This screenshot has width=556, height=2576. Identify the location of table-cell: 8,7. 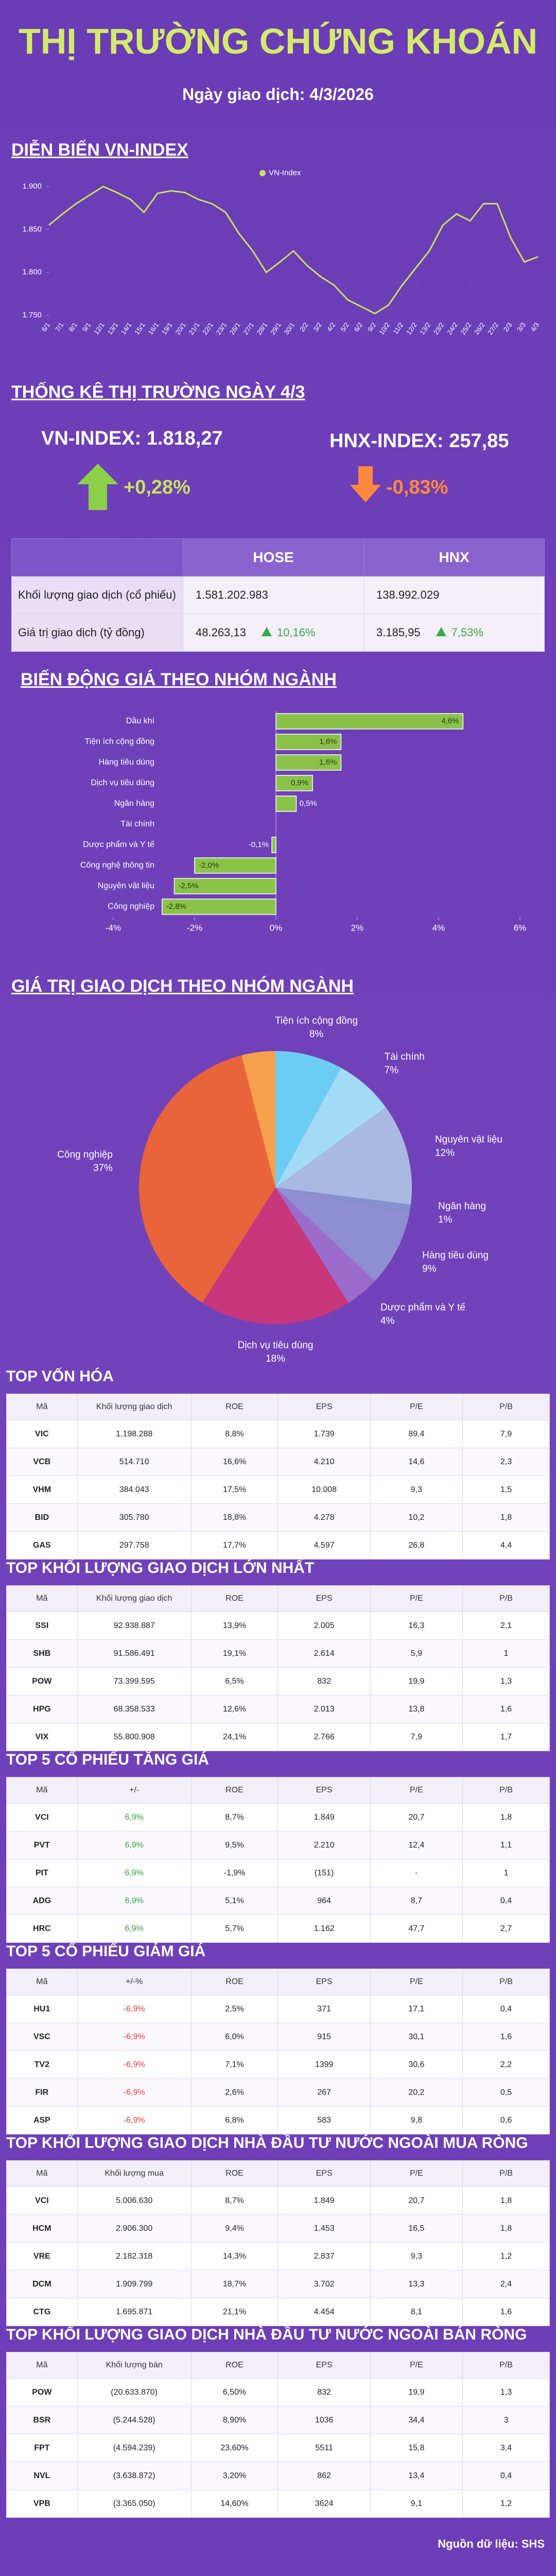
(416, 1901).